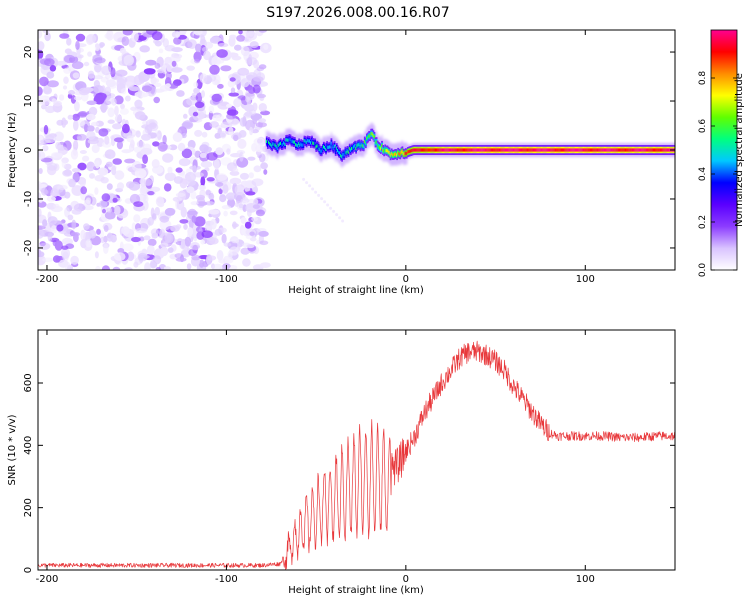 This screenshot has height=600, width=750. What do you see at coordinates (585, 279) in the screenshot?
I see `spectrogram-x-tick-label: 100` at bounding box center [585, 279].